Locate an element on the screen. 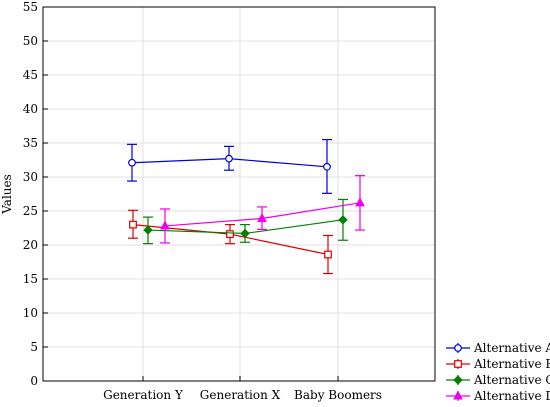 The height and width of the screenshot is (407, 550). y-tick-label: 30 is located at coordinates (30, 177).